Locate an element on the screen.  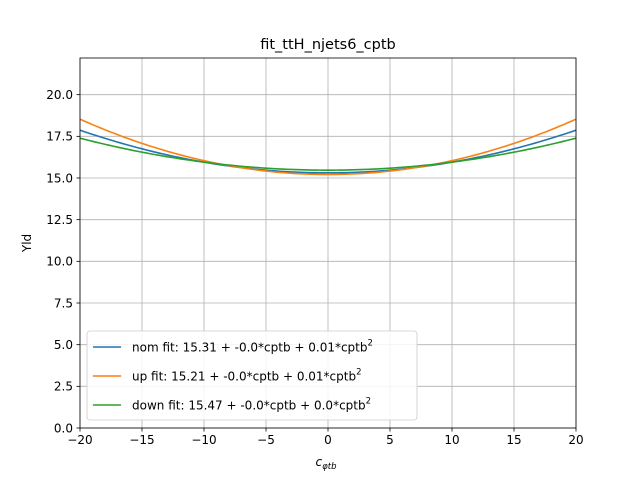
series-line-down is located at coordinates (328, 154).